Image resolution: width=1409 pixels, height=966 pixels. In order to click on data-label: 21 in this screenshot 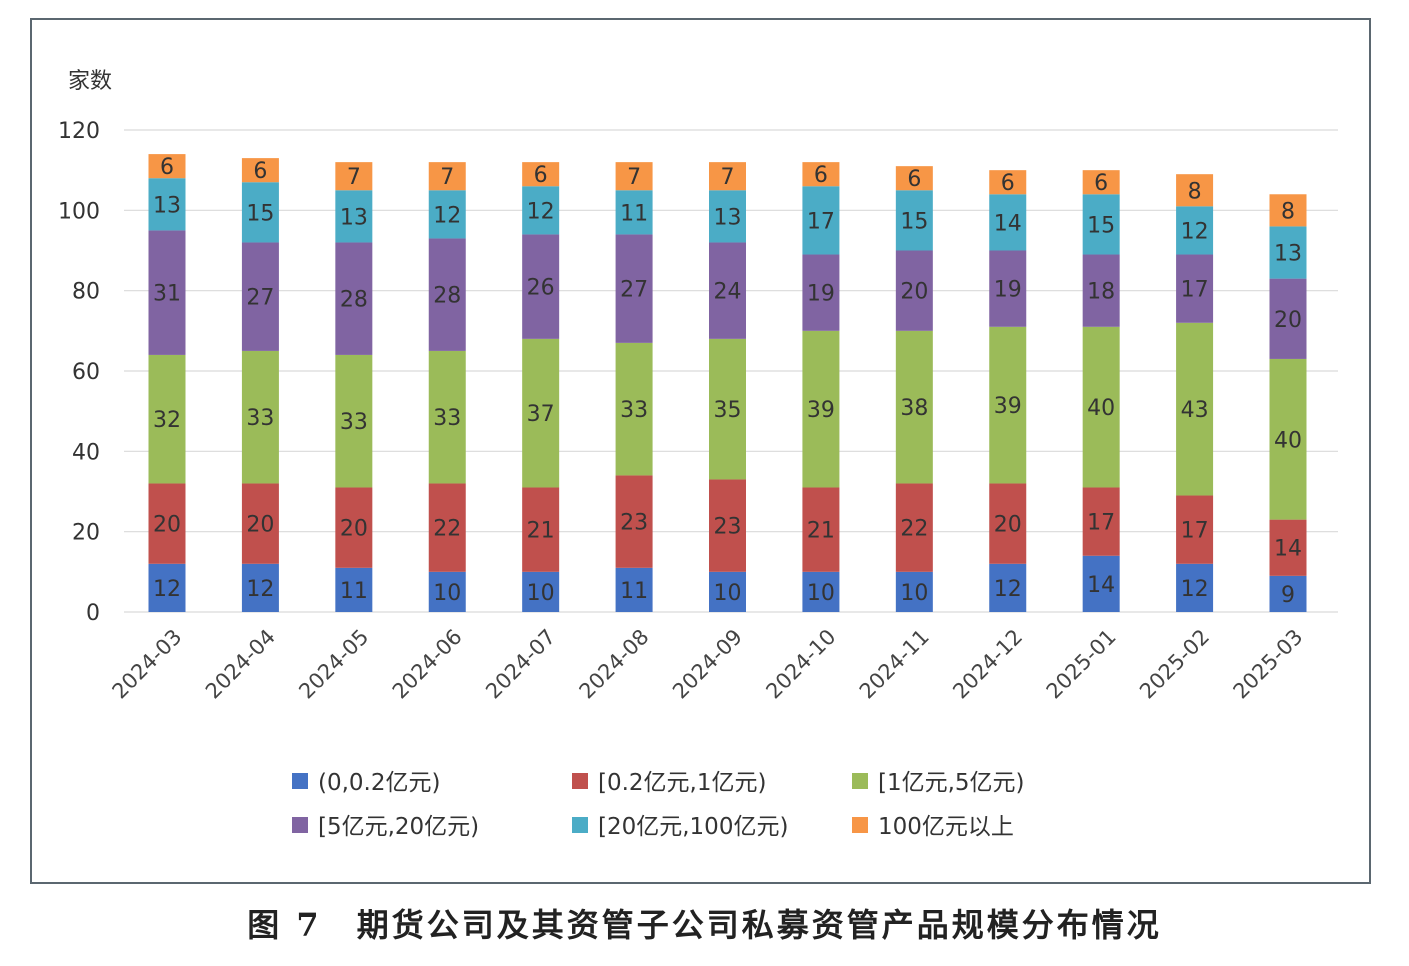, I will do `click(821, 531)`.